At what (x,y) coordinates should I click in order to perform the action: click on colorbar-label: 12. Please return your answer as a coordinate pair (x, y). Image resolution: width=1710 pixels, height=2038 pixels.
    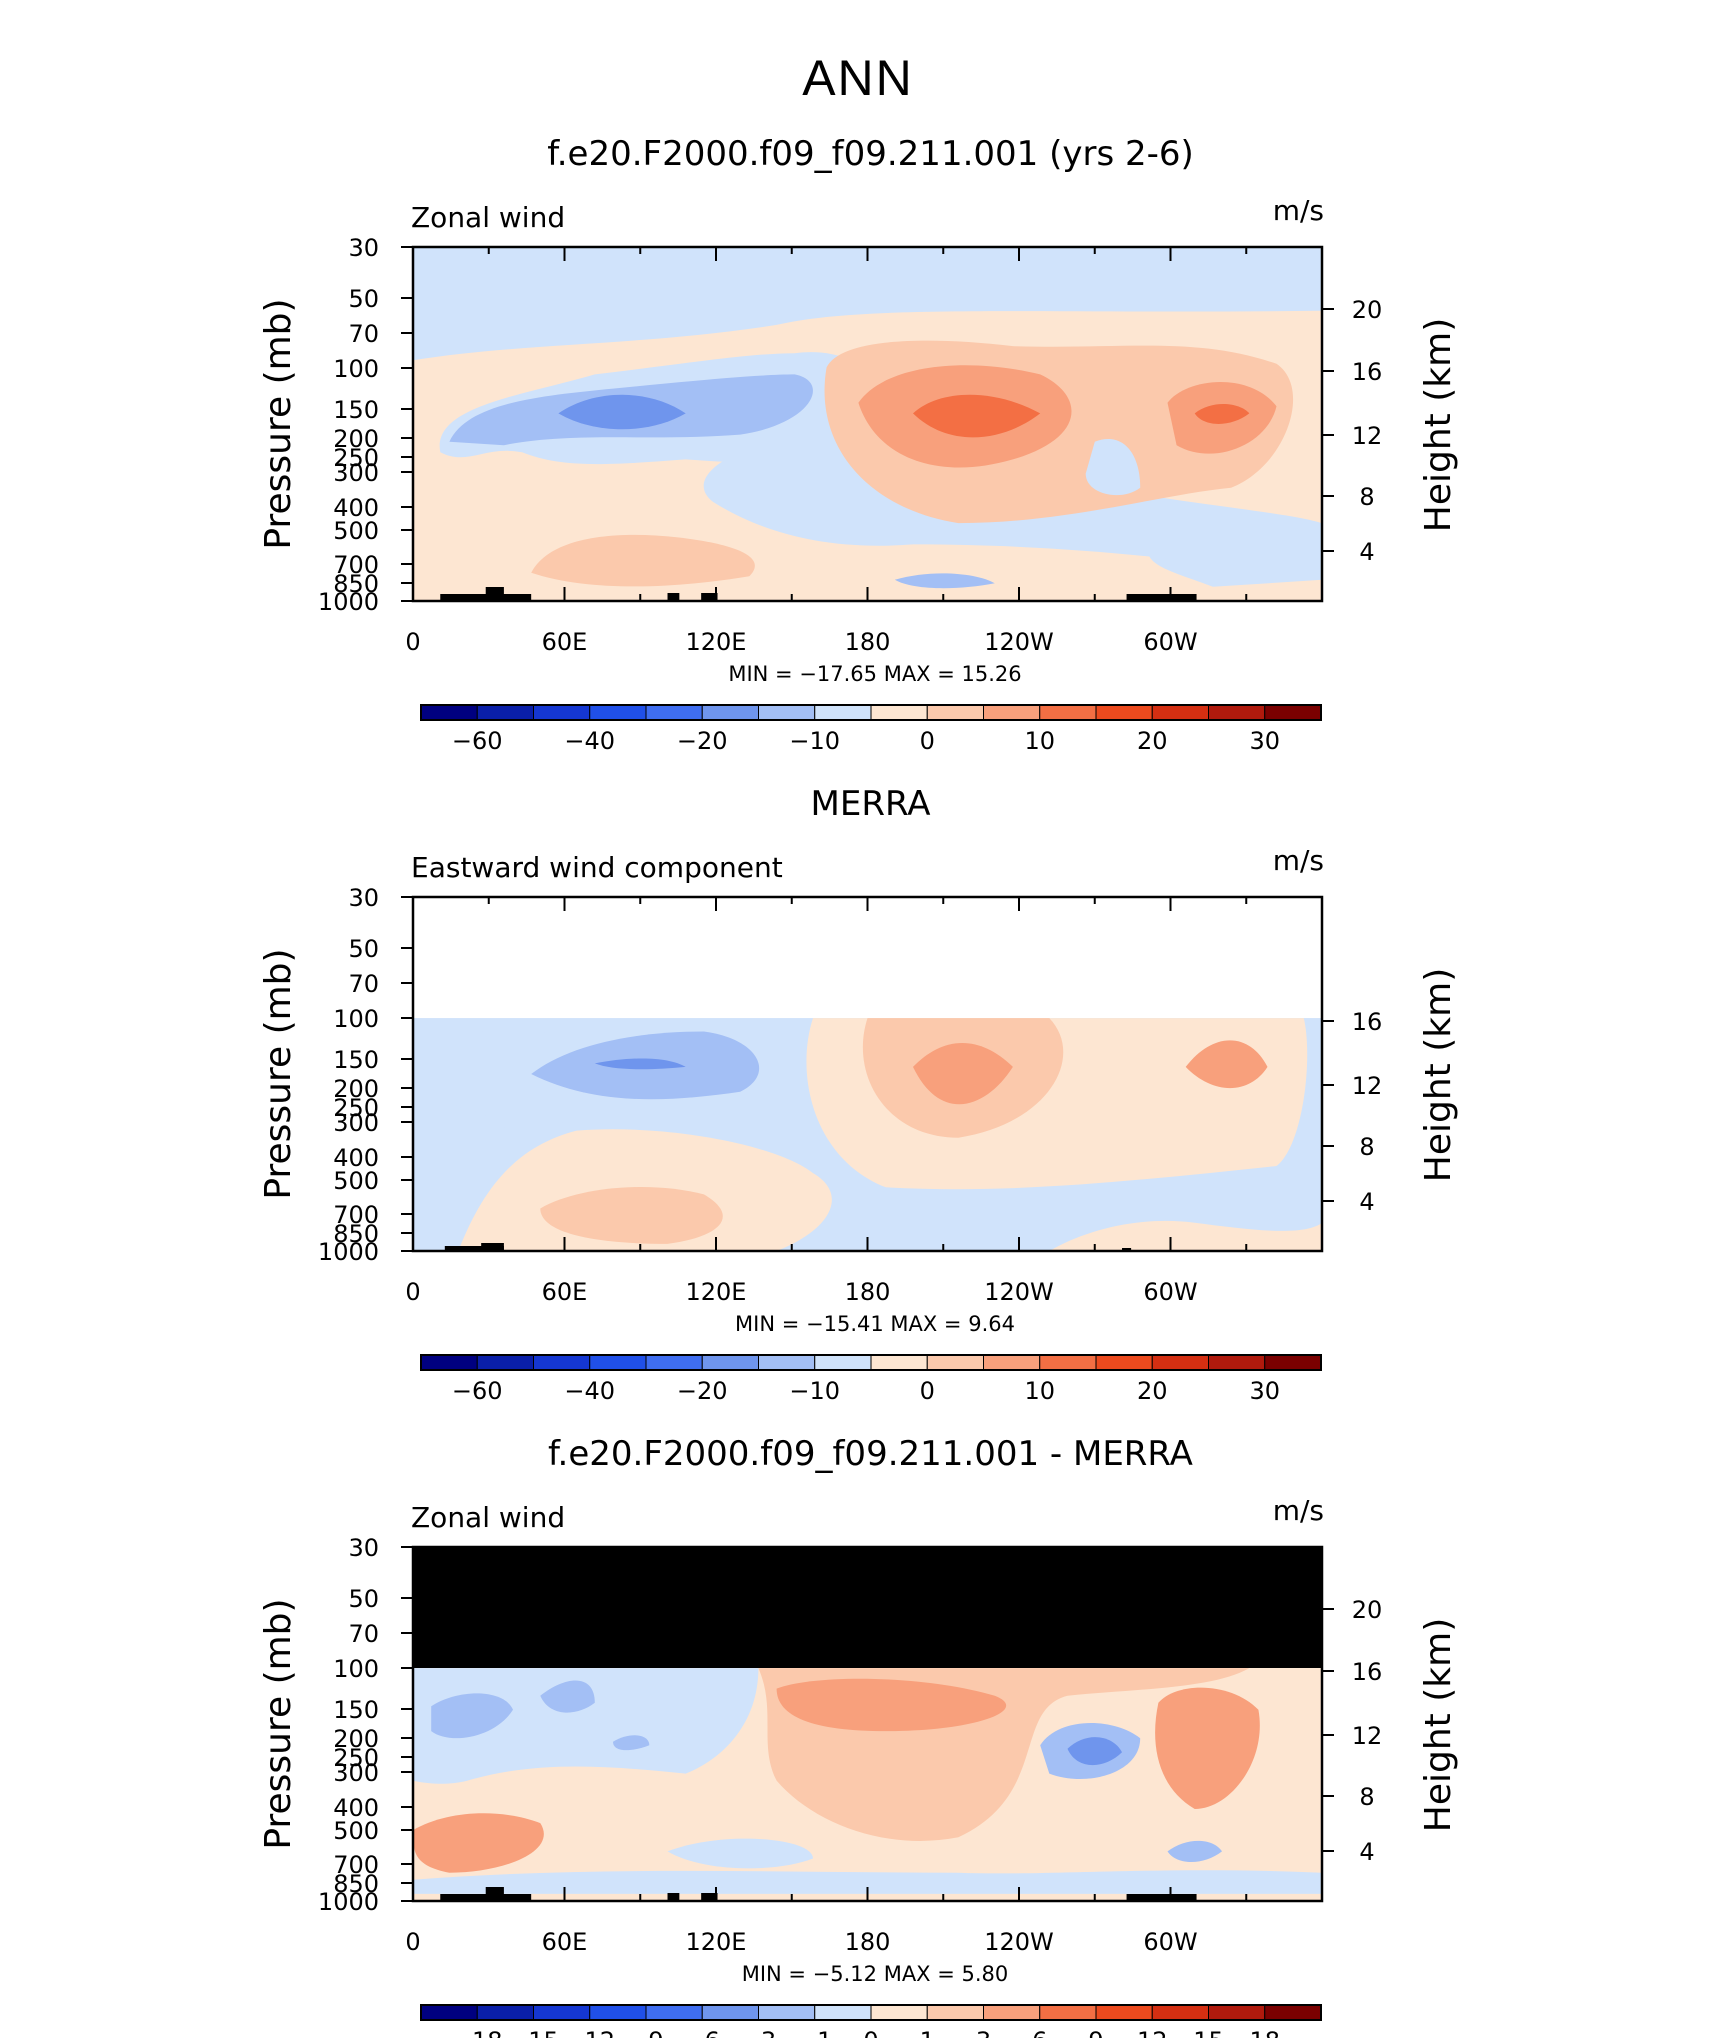
    Looking at the image, I should click on (1152, 2032).